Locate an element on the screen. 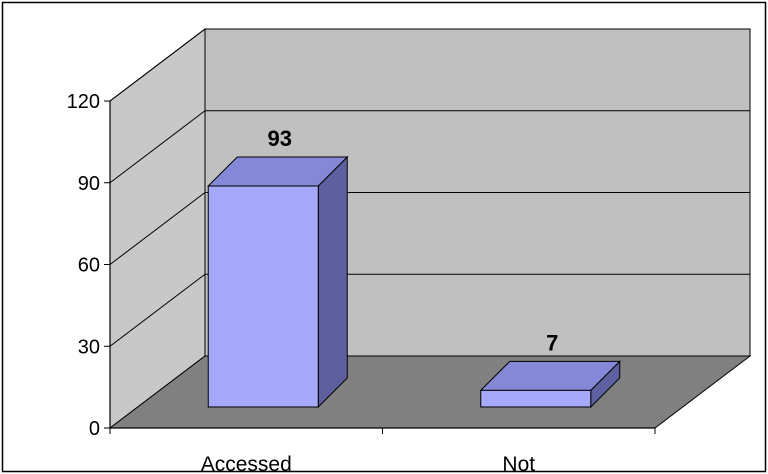  y-axis-ticks: 0 30 60 90 120 is located at coordinates (88, 265).